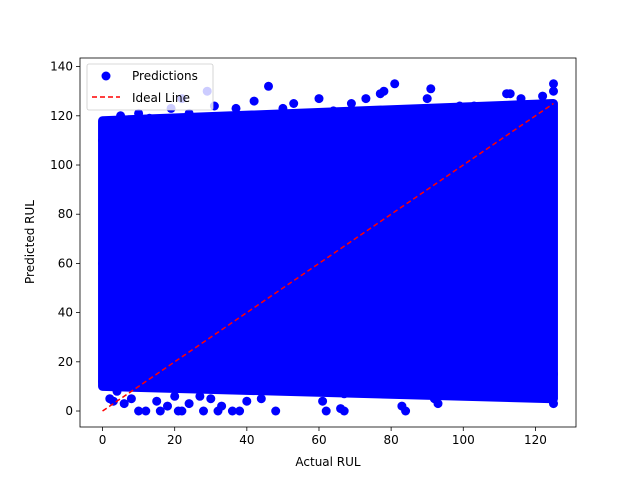 The image size is (640, 480). I want to click on x-axis-ticks: 0 20 40 60 80 100 120, so click(323, 437).